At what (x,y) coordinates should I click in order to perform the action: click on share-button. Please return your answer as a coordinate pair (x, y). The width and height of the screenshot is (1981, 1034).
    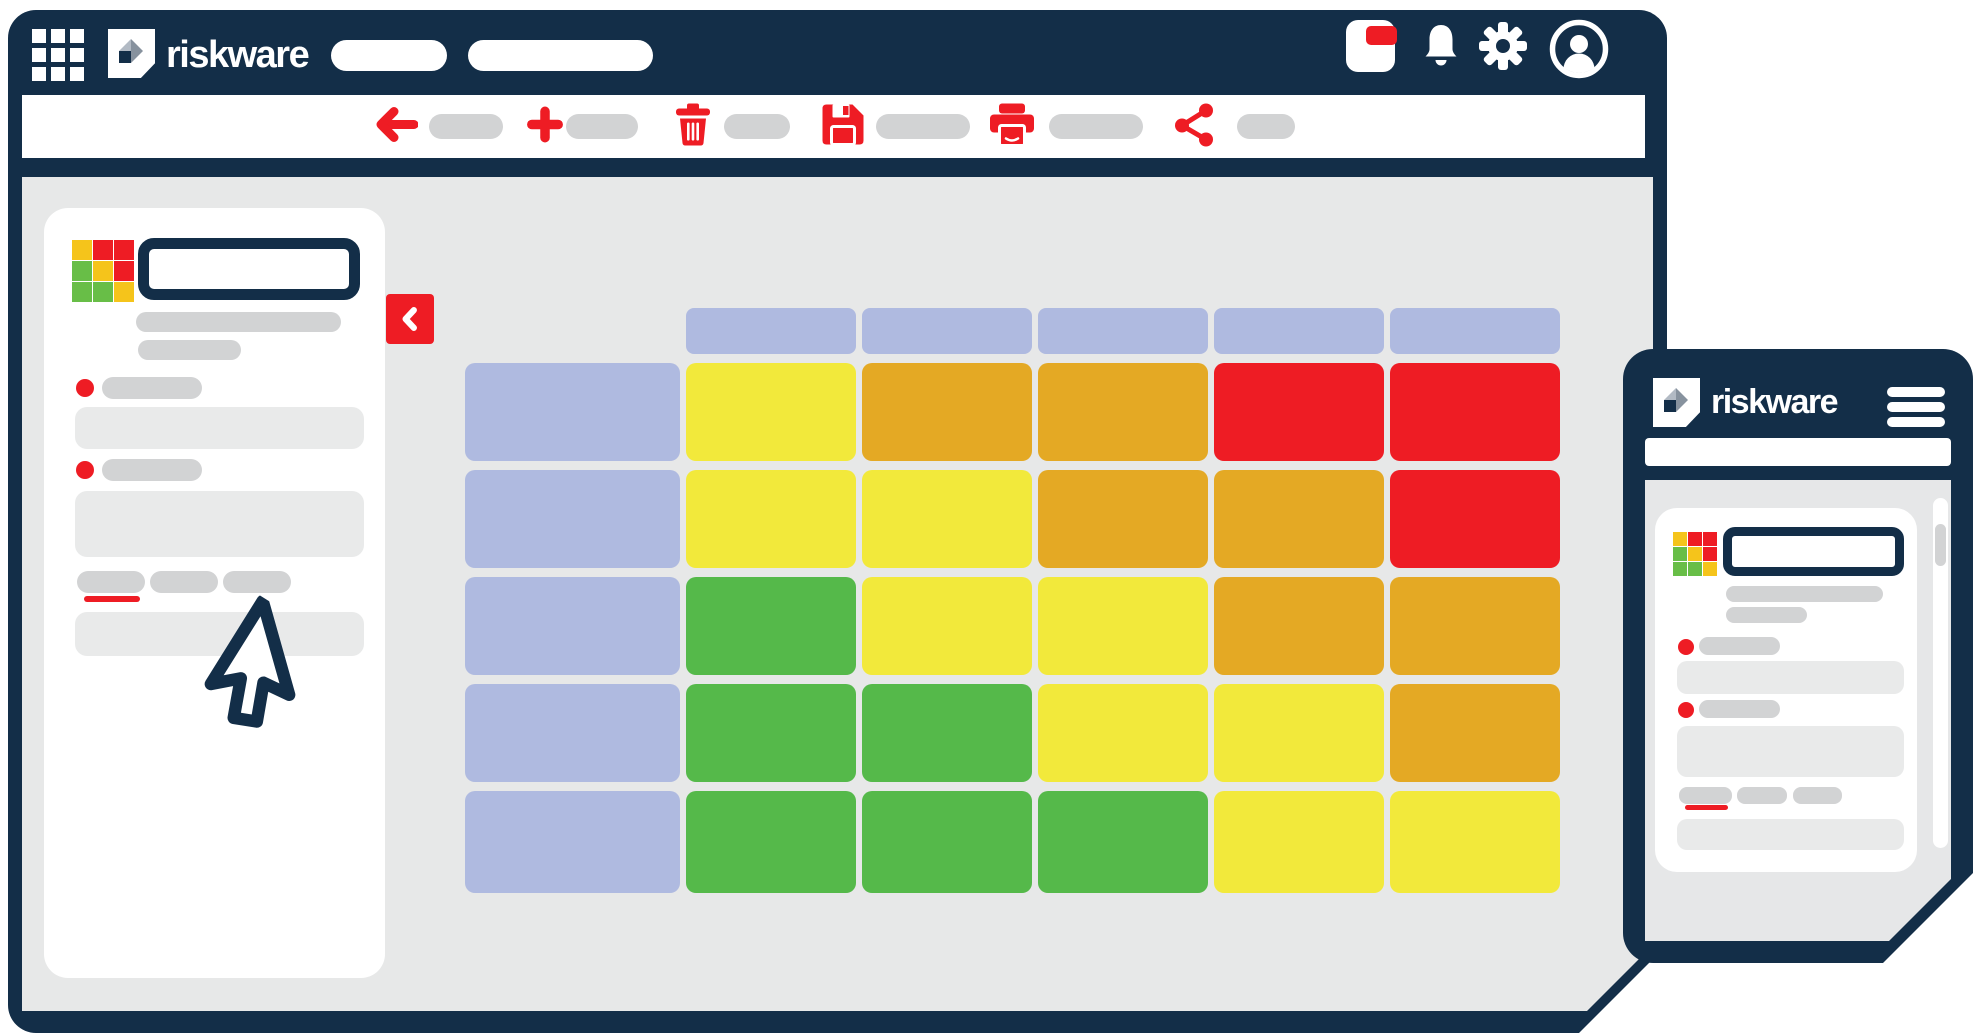
    Looking at the image, I should click on (1194, 126).